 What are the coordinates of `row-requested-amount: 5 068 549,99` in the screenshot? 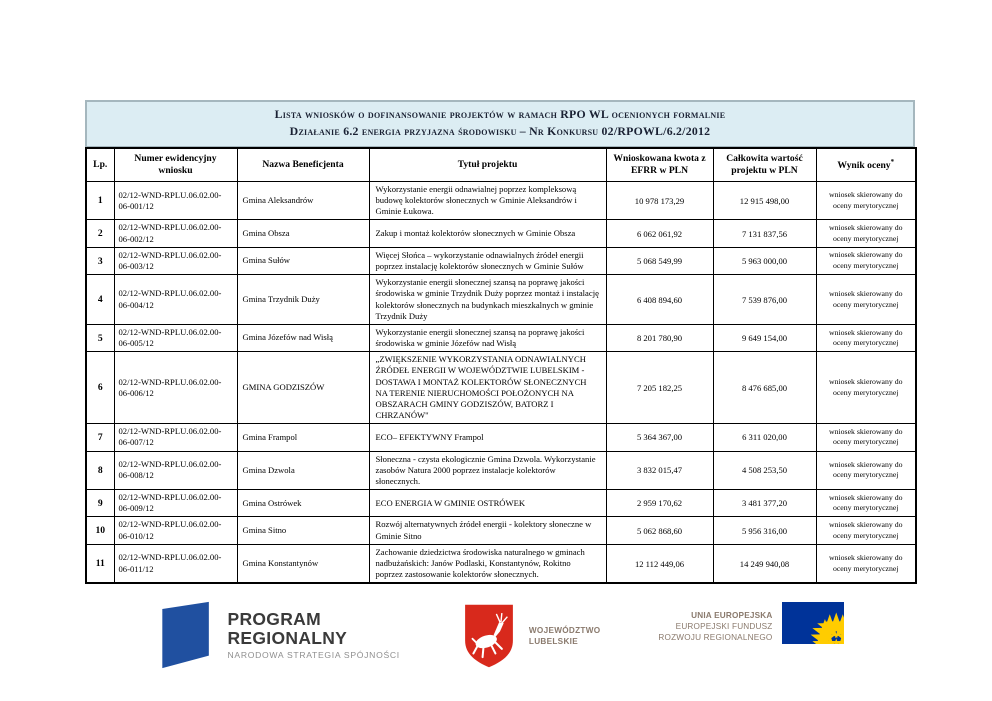 It's located at (659, 261).